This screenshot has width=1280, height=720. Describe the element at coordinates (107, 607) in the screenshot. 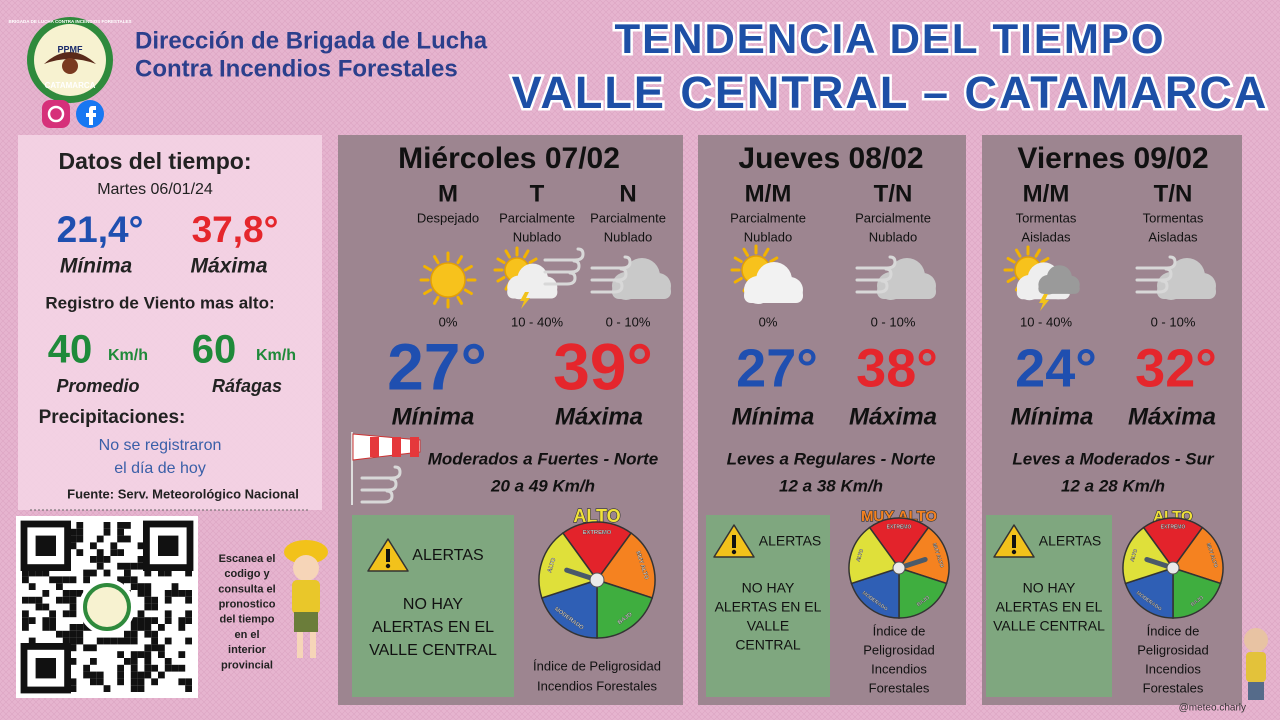

I see `qr-logo` at that location.